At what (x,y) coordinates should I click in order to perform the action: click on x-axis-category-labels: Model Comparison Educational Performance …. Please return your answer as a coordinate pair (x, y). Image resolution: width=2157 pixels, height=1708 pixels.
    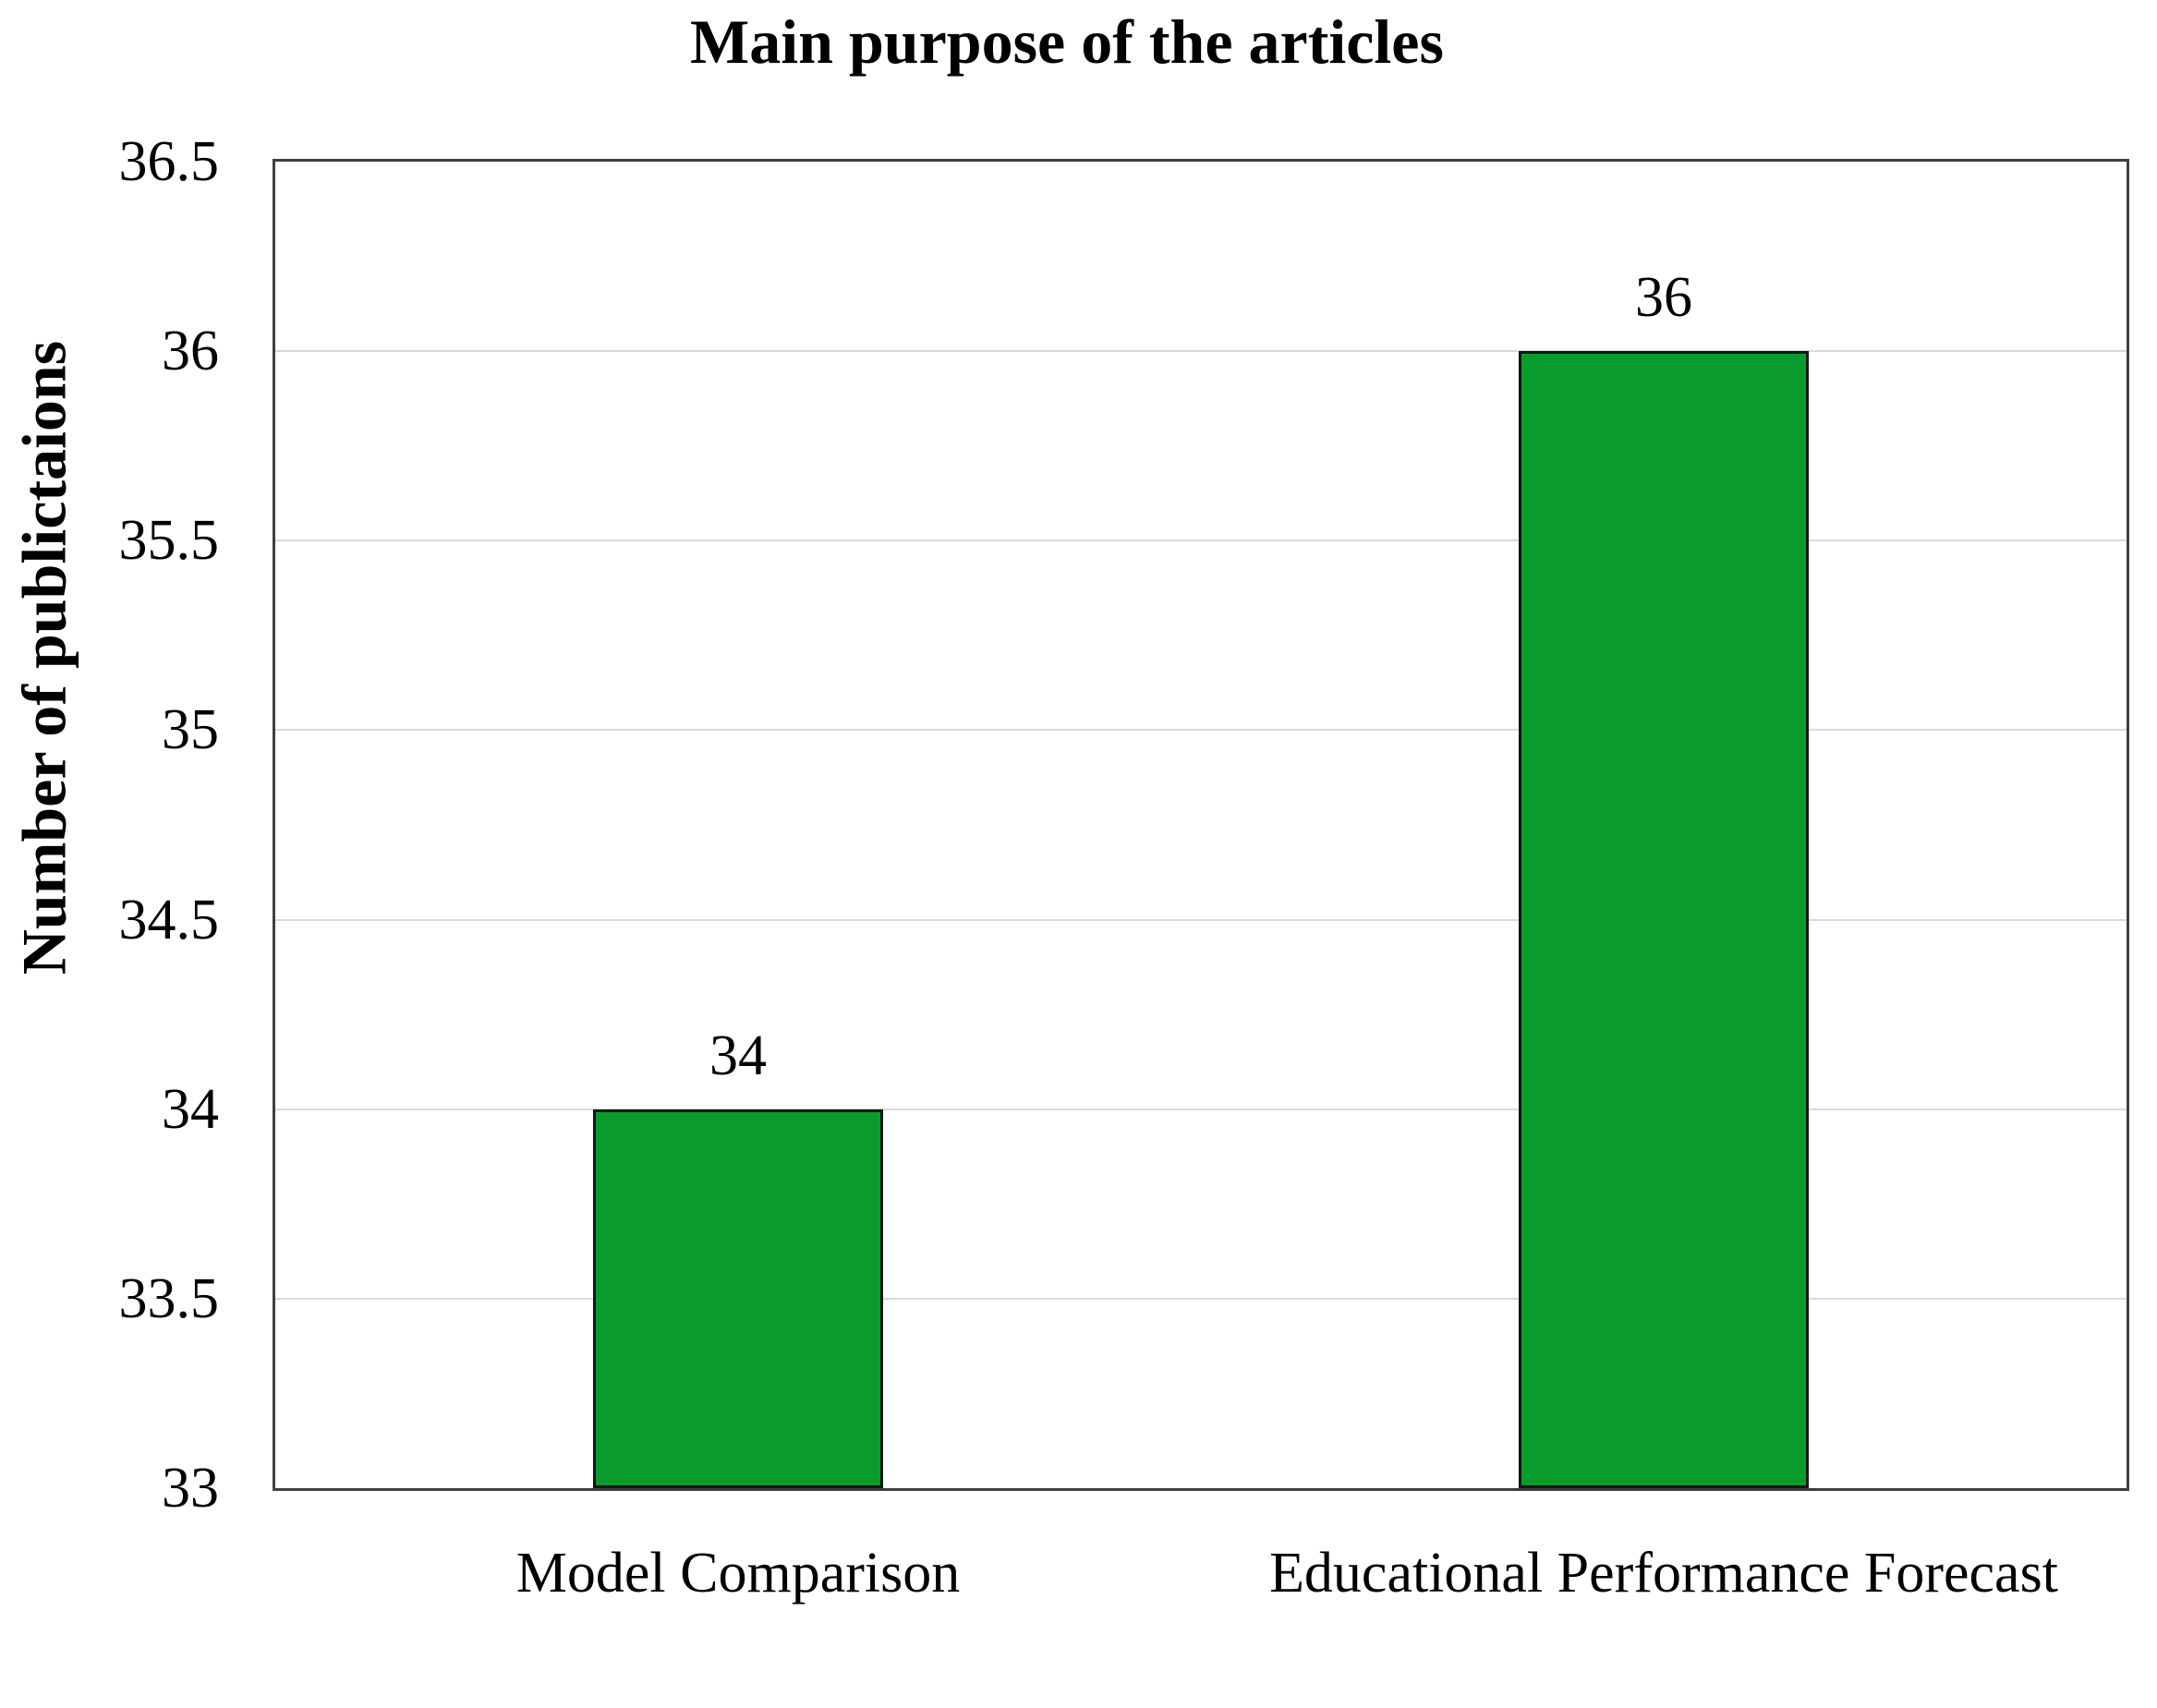
    Looking at the image, I should click on (1201, 1573).